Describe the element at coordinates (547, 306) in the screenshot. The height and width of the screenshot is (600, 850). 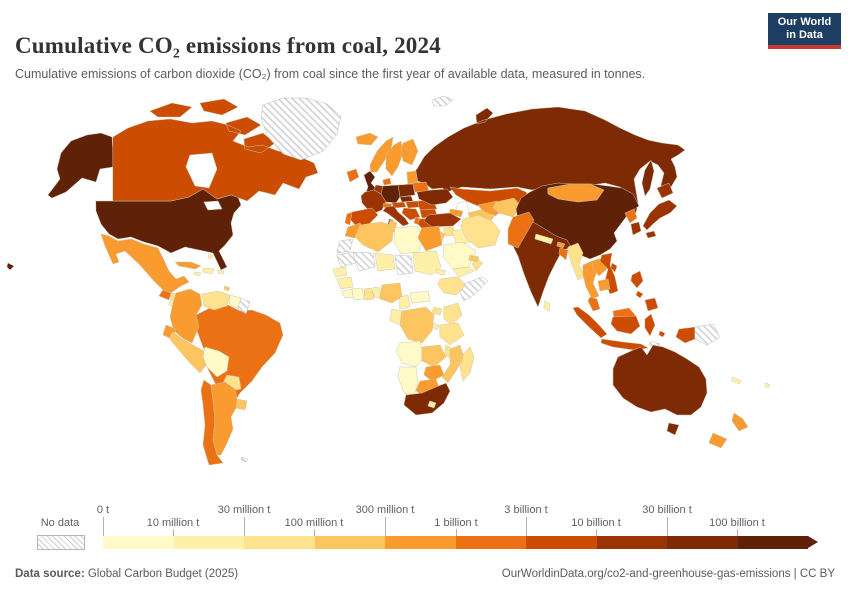
I see `country-sri-lanka` at that location.